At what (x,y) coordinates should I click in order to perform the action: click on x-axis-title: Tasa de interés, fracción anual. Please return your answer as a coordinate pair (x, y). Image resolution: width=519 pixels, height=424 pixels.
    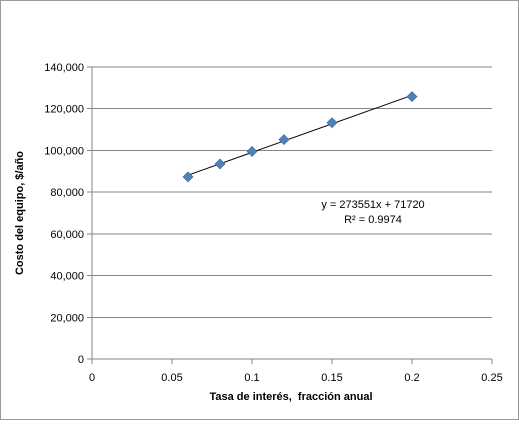
    Looking at the image, I should click on (290, 397).